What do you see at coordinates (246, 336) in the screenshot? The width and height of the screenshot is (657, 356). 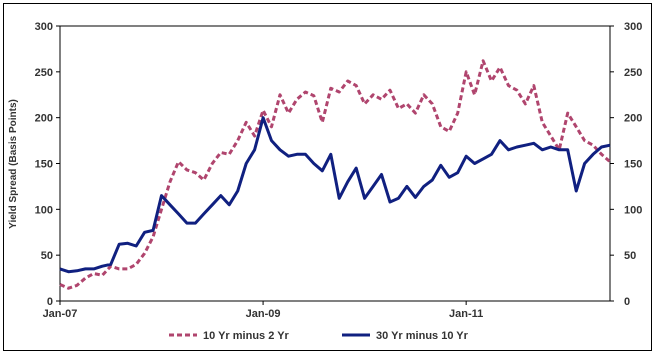 I see `legend-label: 10 Yr minus 2 Yr` at bounding box center [246, 336].